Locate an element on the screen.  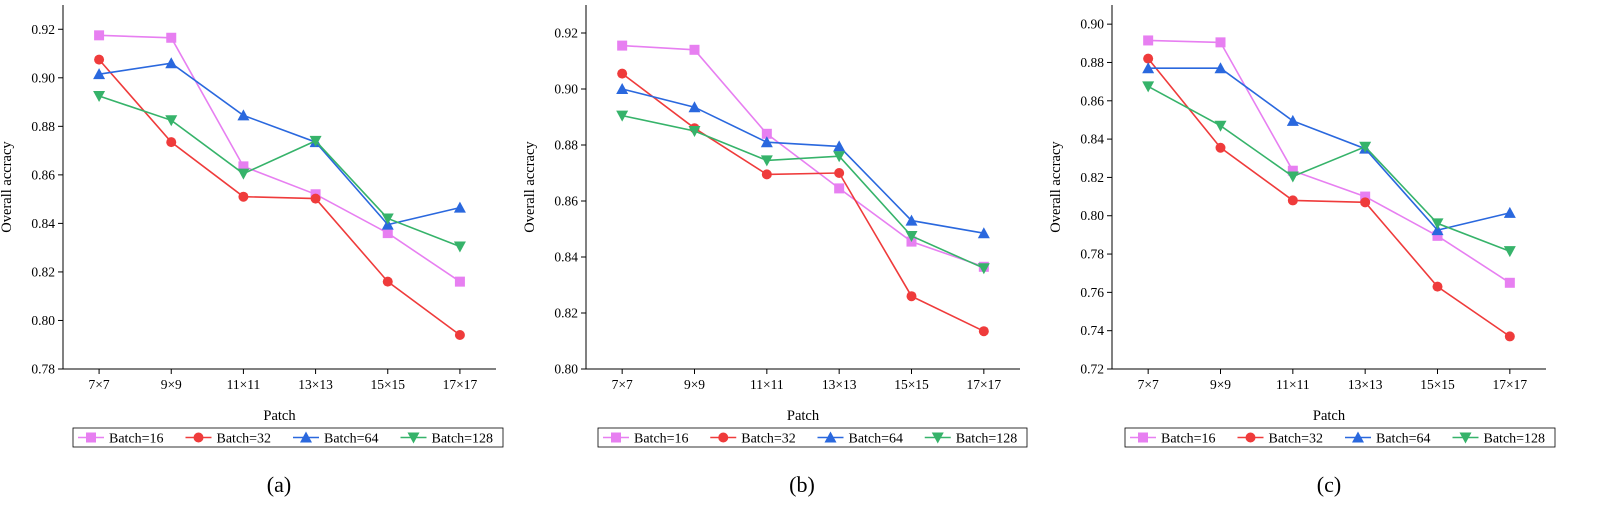
y-tick-label: 0.72 is located at coordinates (1092, 369).